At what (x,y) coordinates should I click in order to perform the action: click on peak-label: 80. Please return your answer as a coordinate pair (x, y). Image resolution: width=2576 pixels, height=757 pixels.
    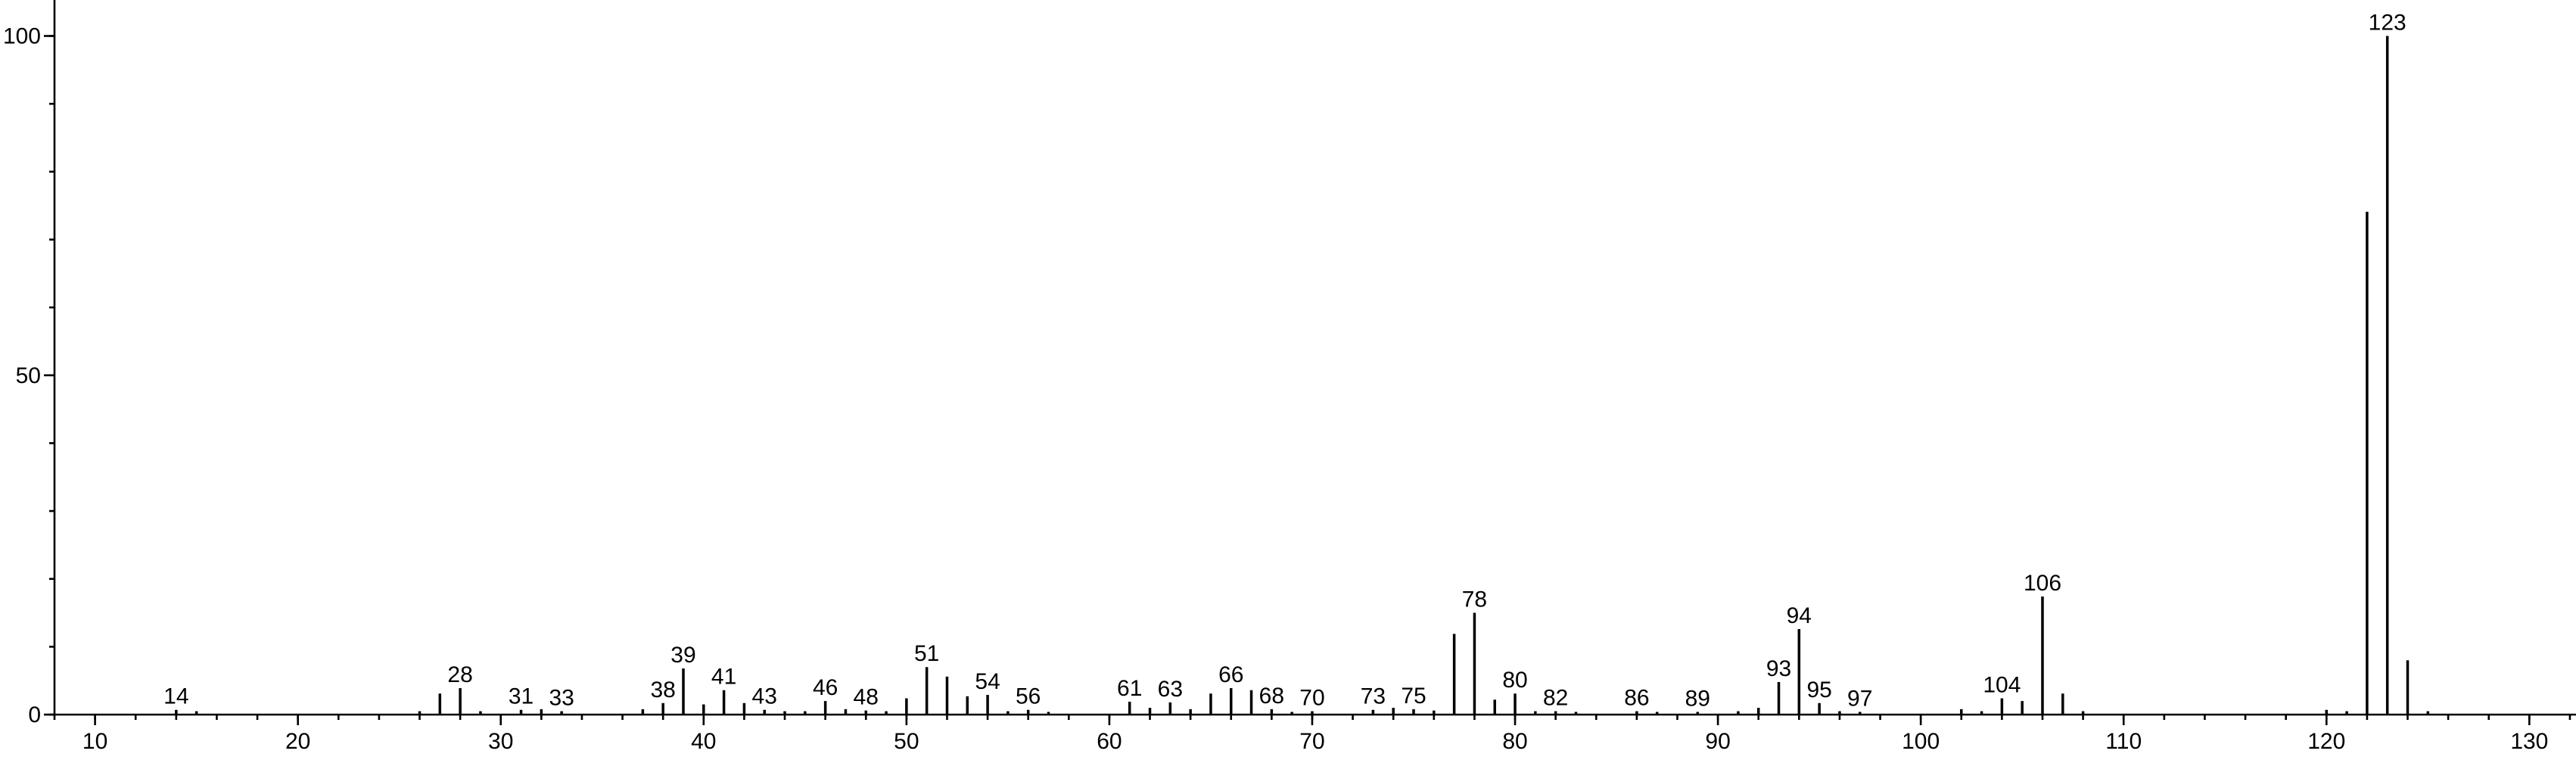
    Looking at the image, I should click on (1514, 680).